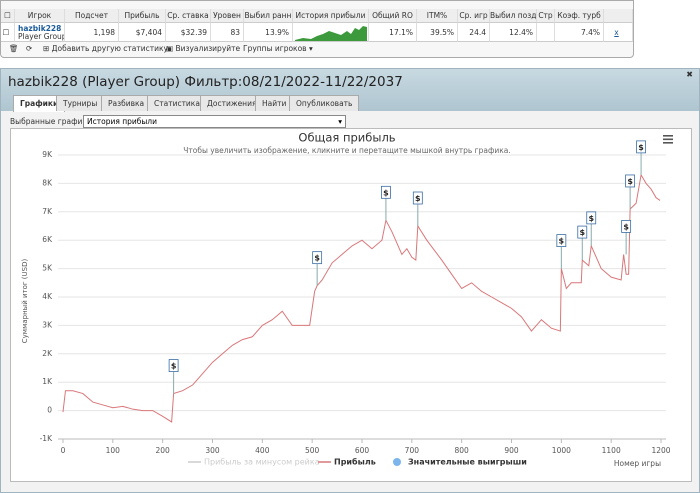  What do you see at coordinates (268, 32) in the screenshot?
I see `cell: 13.9%` at bounding box center [268, 32].